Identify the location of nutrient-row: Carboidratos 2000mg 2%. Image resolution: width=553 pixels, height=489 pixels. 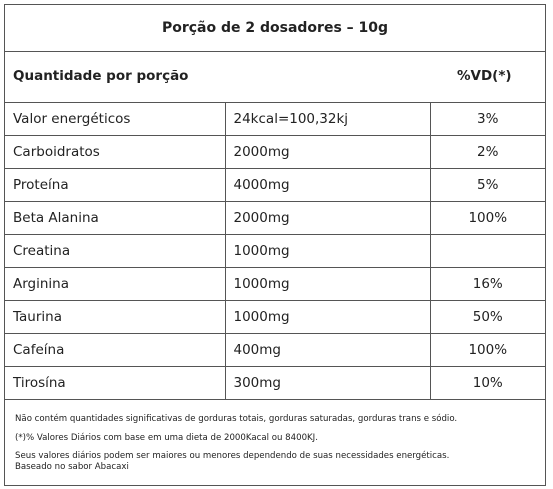
(275, 152).